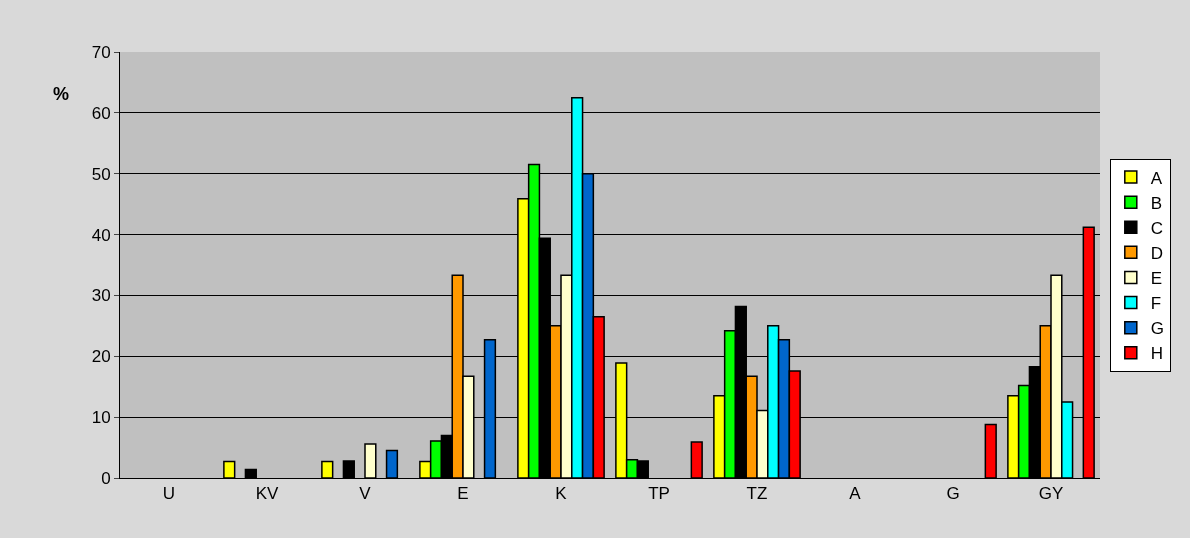  I want to click on legend-label: B, so click(1156, 203).